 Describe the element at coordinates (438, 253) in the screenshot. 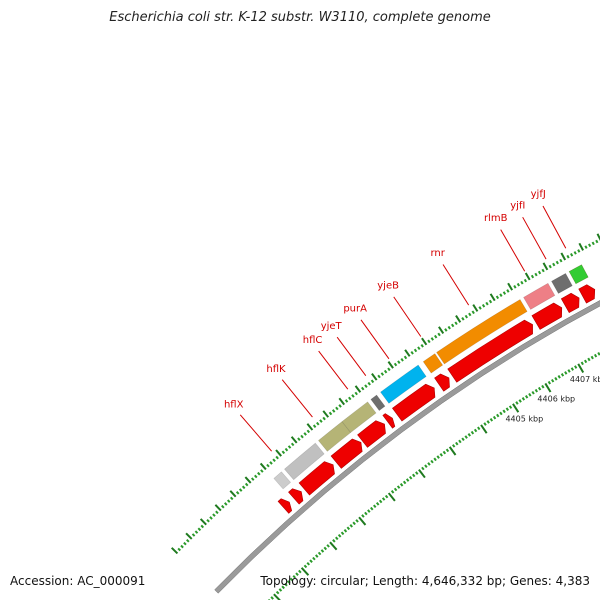

I see `gene-label: rnr` at that location.